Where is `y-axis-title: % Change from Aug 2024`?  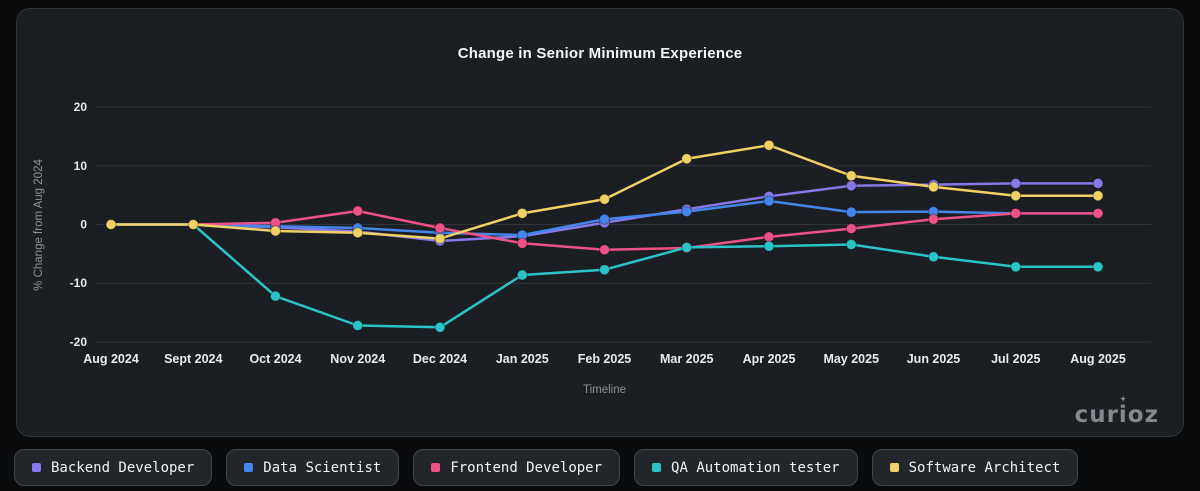 y-axis-title: % Change from Aug 2024 is located at coordinates (39, 225).